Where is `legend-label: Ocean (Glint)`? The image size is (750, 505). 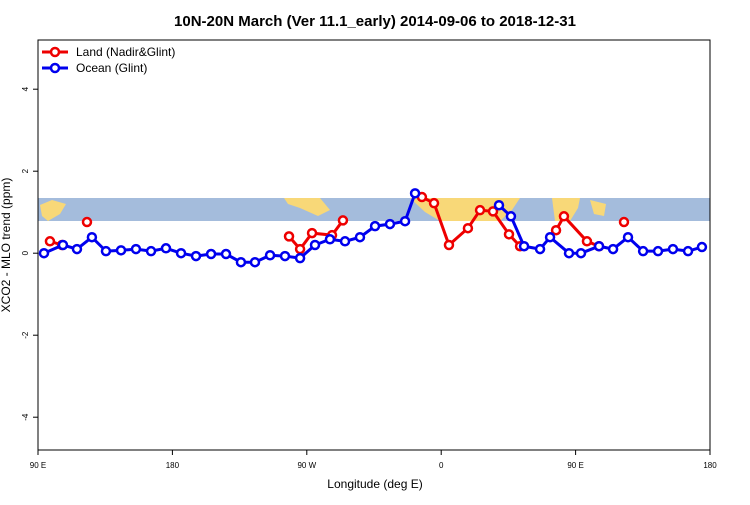
legend-label: Ocean (Glint) is located at coordinates (111, 68).